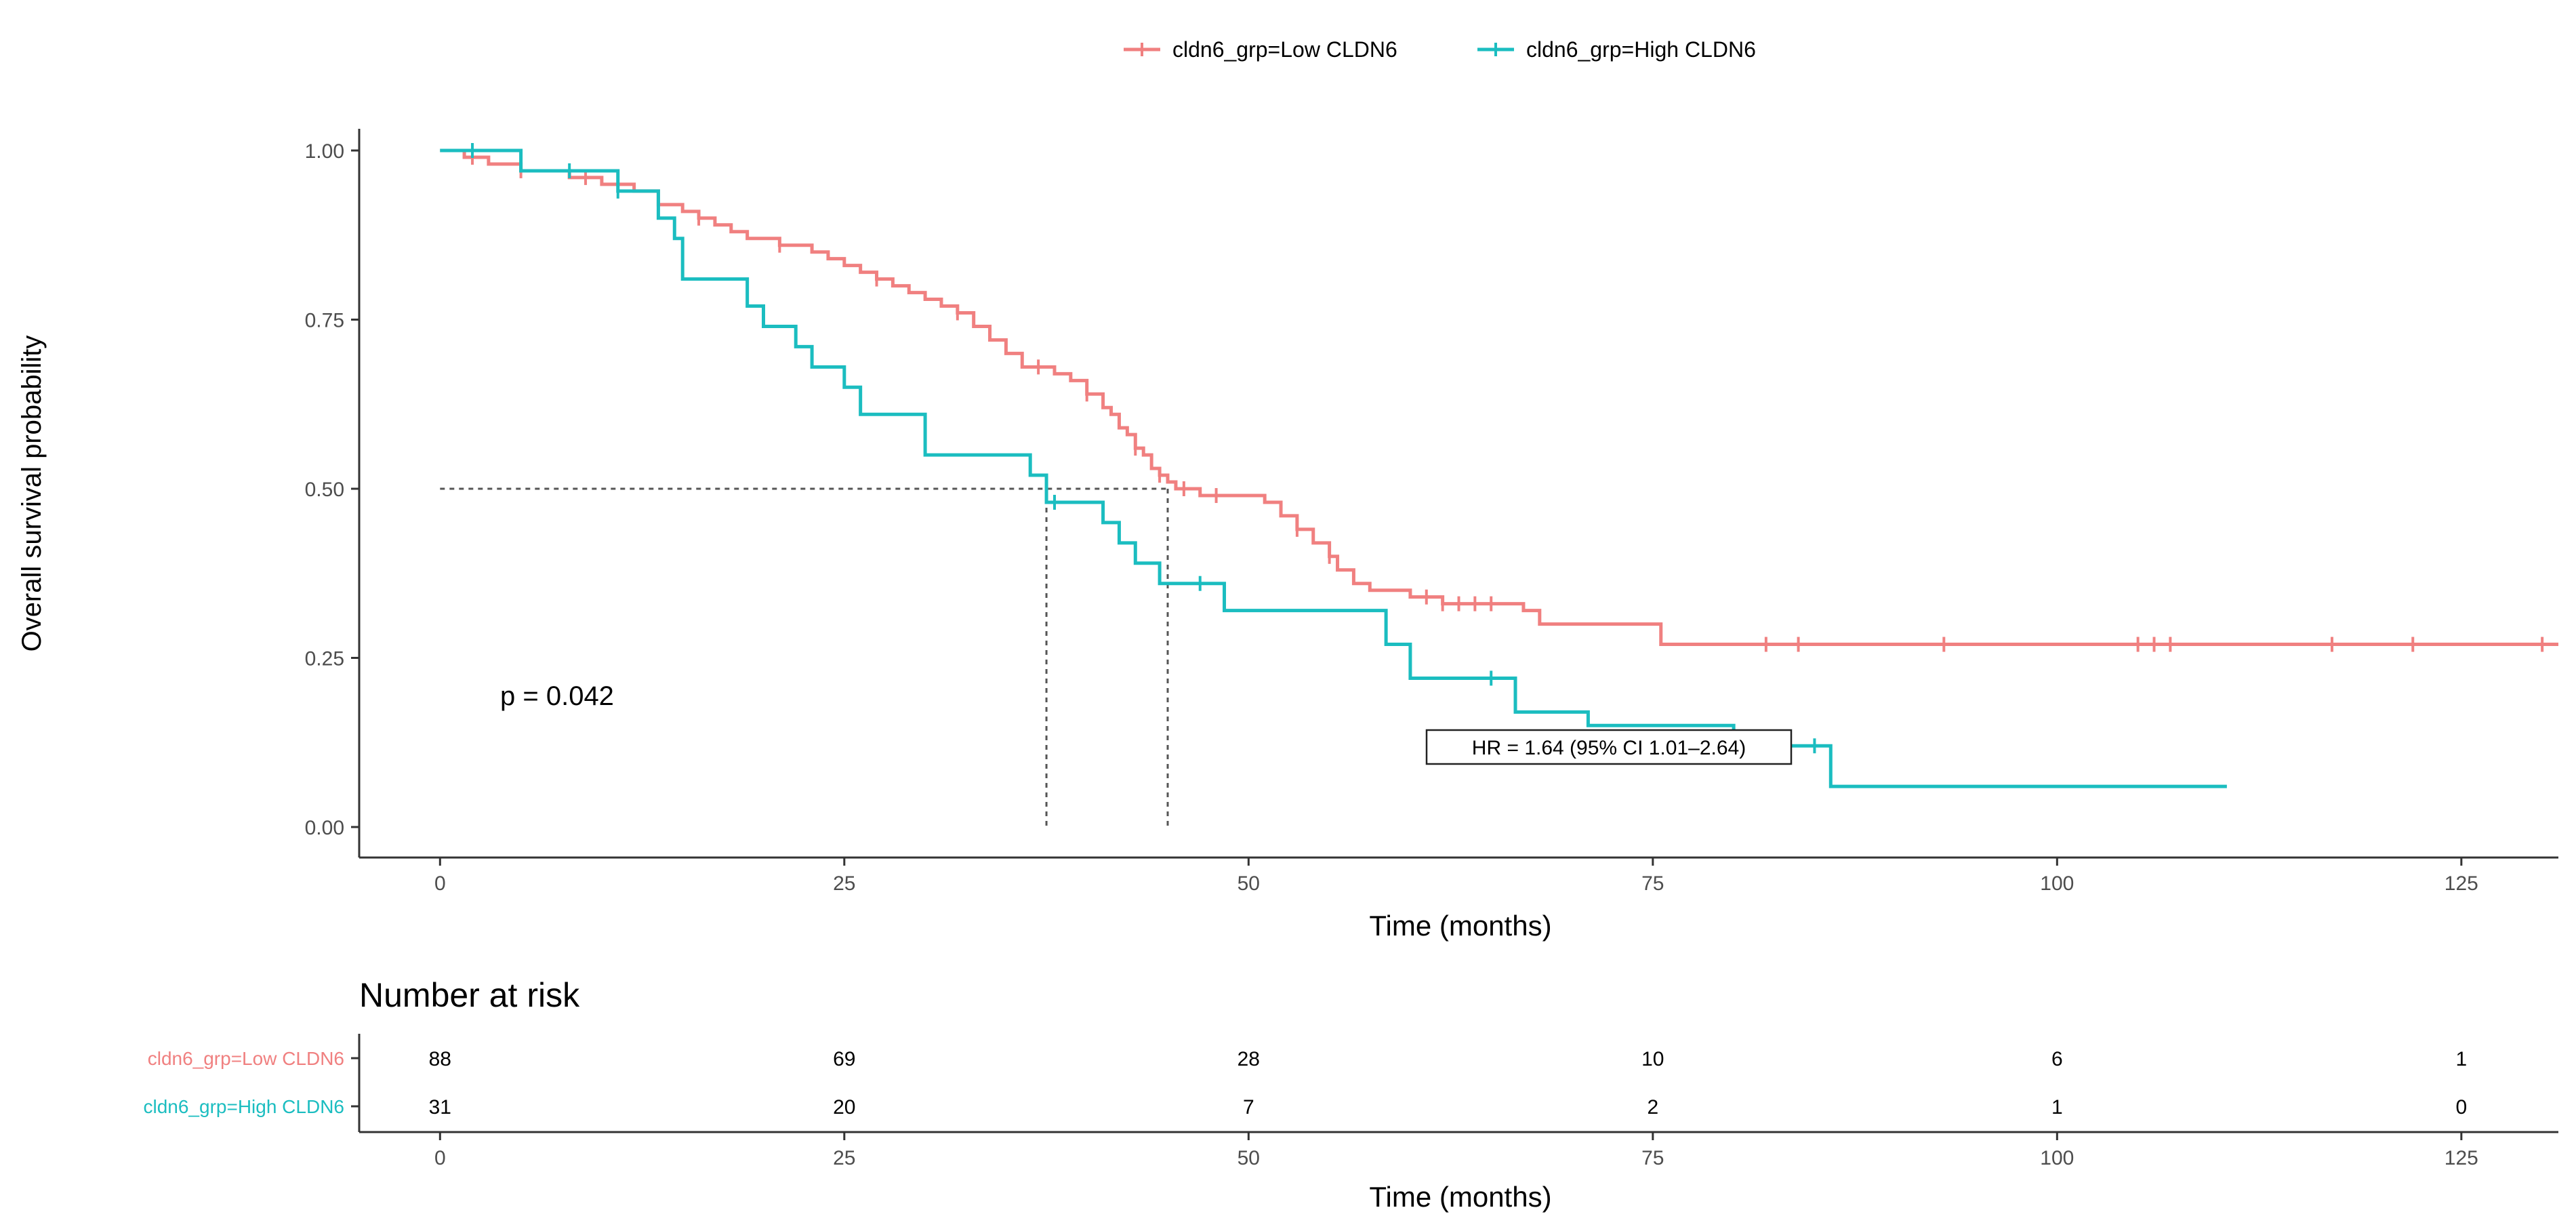  What do you see at coordinates (1641, 49) in the screenshot?
I see `legend-high-label: cldn6_grp=High CLDN6` at bounding box center [1641, 49].